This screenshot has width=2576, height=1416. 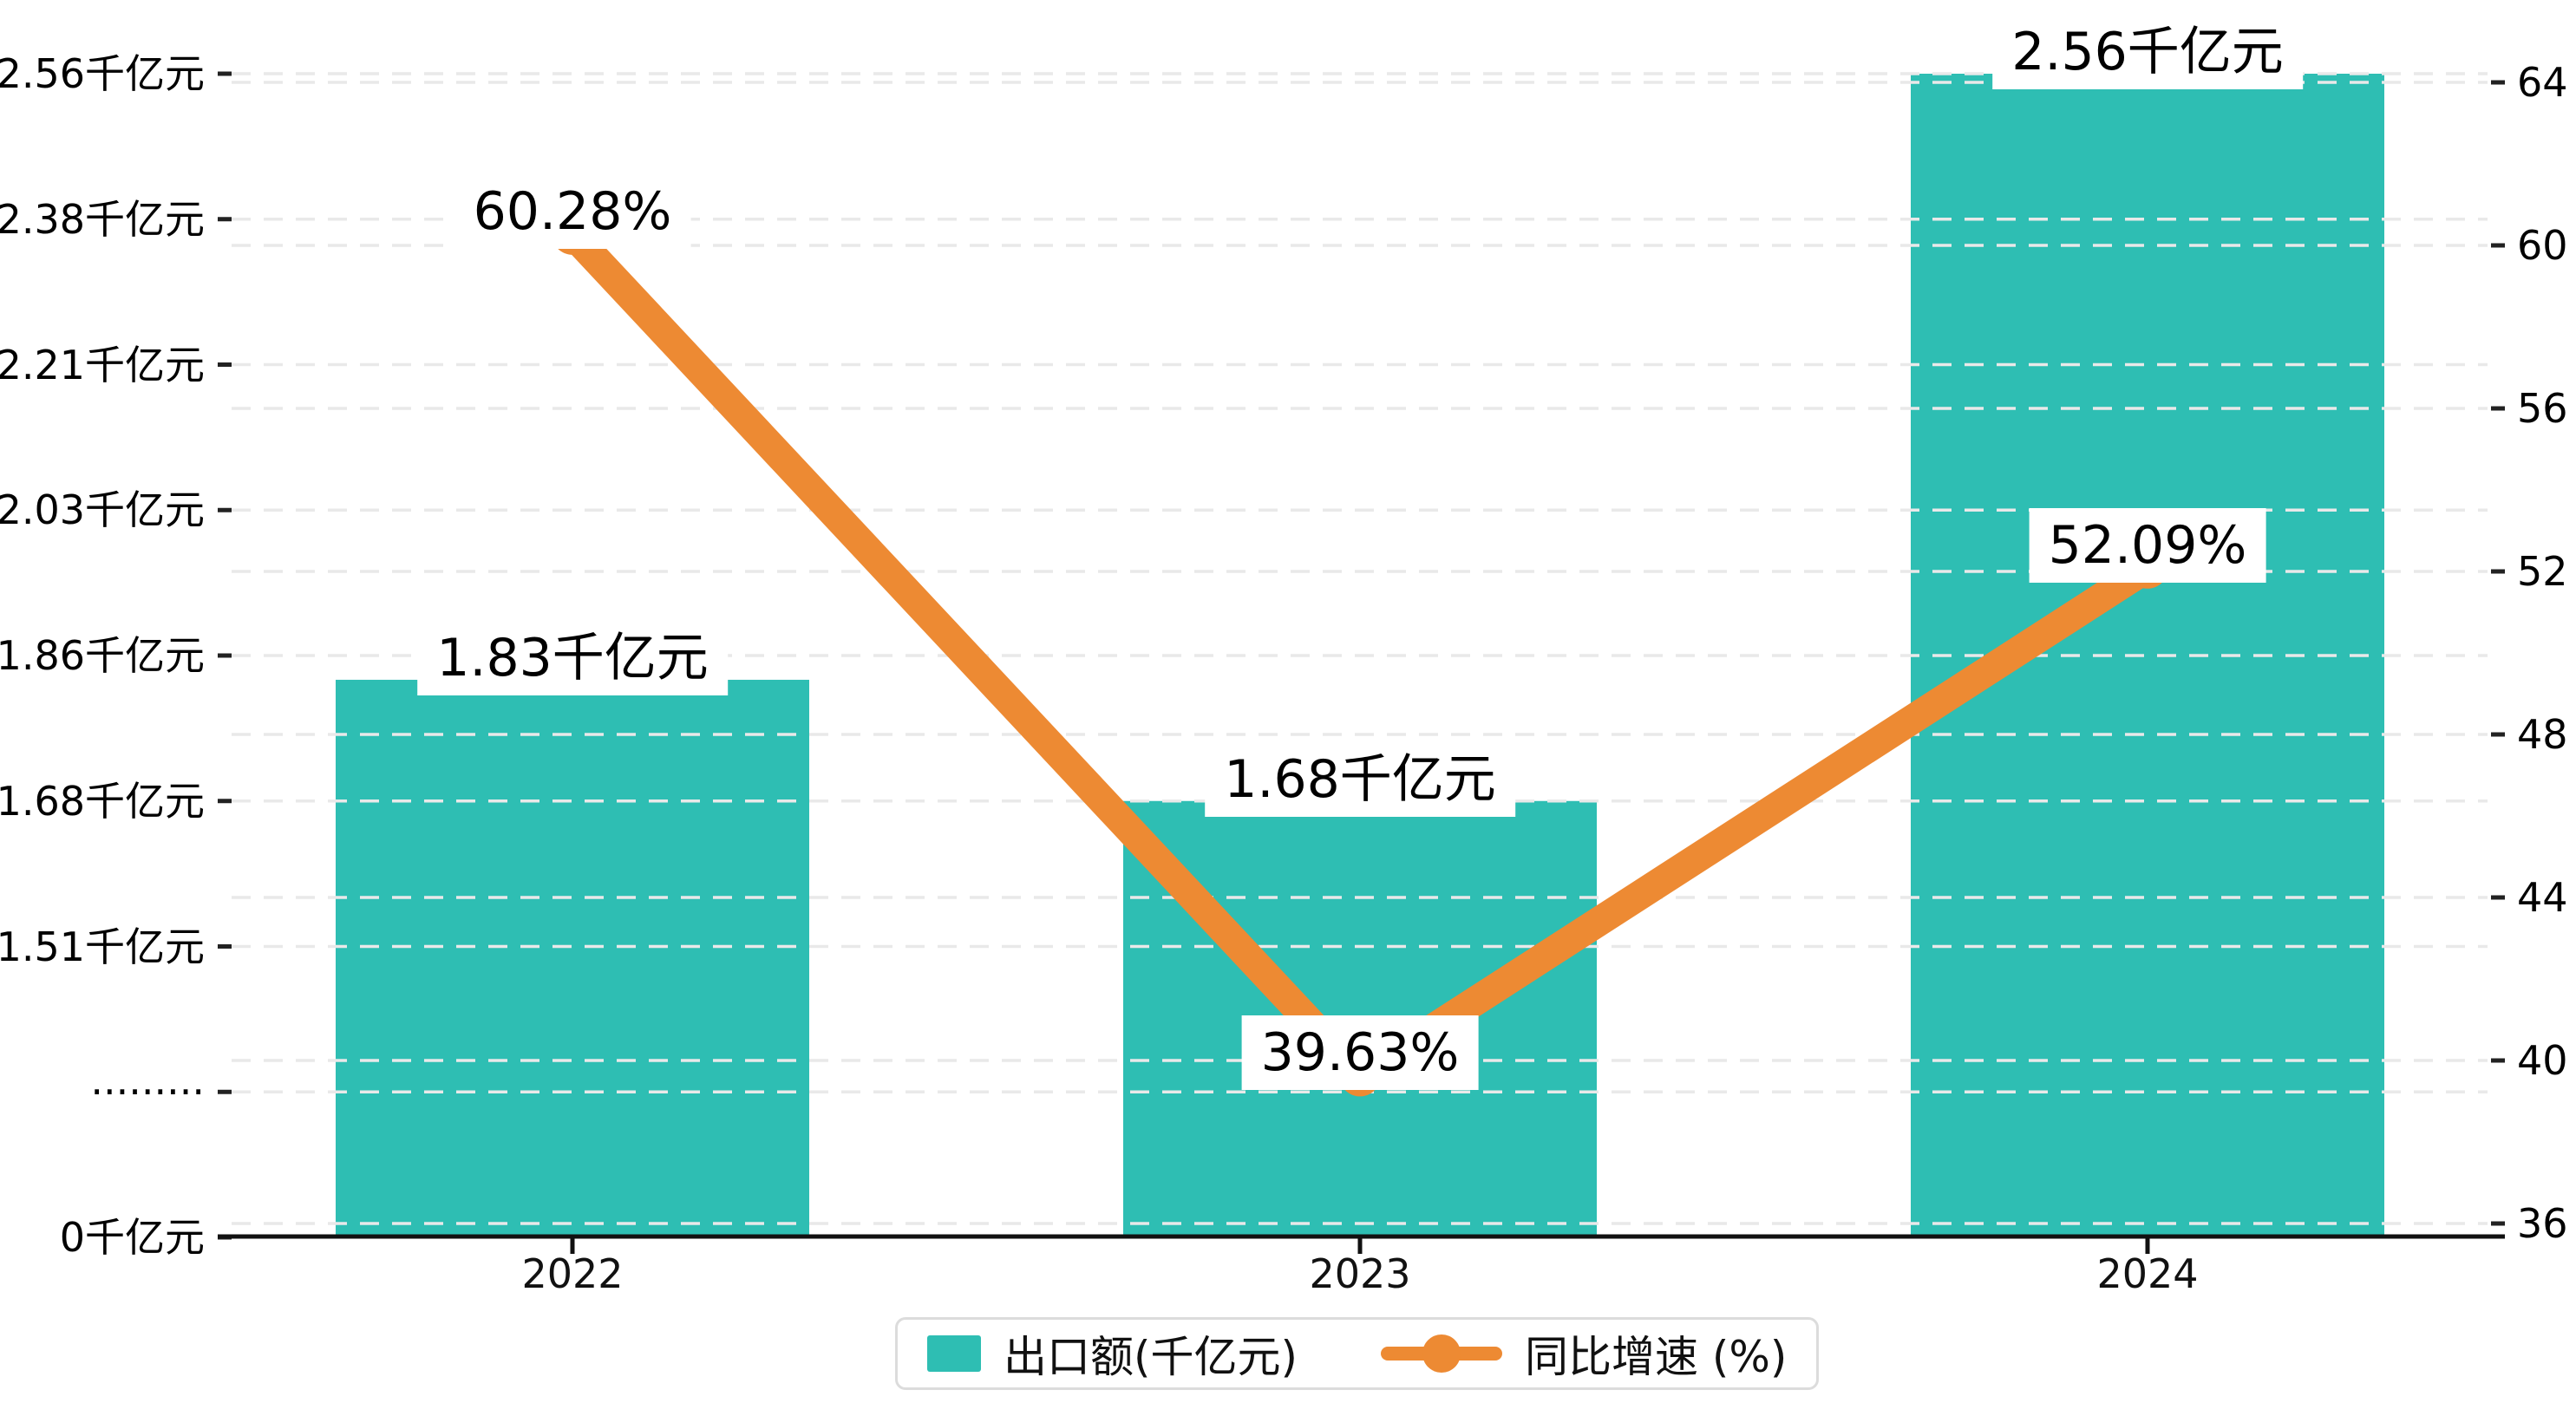 I want to click on x-axis-tick-label: 2023, so click(x=1360, y=1274).